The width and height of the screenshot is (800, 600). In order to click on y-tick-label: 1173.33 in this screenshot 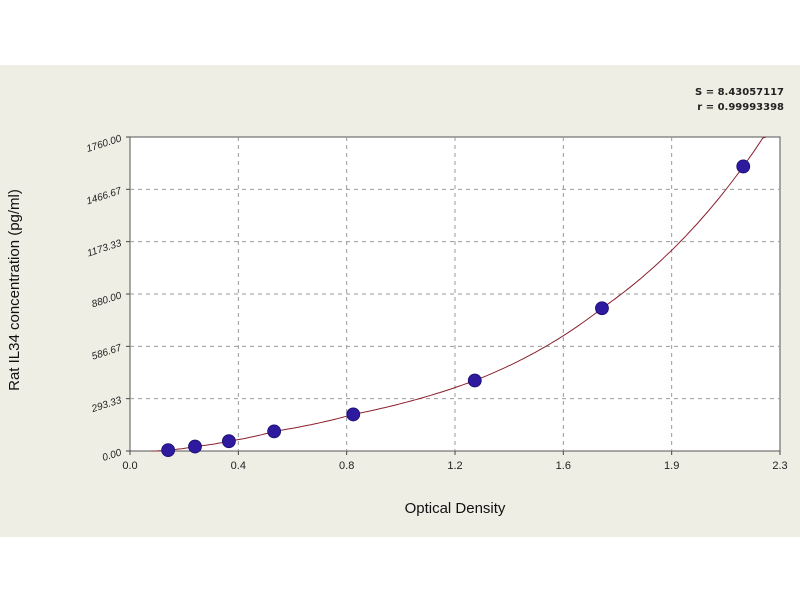, I will do `click(104, 249)`.